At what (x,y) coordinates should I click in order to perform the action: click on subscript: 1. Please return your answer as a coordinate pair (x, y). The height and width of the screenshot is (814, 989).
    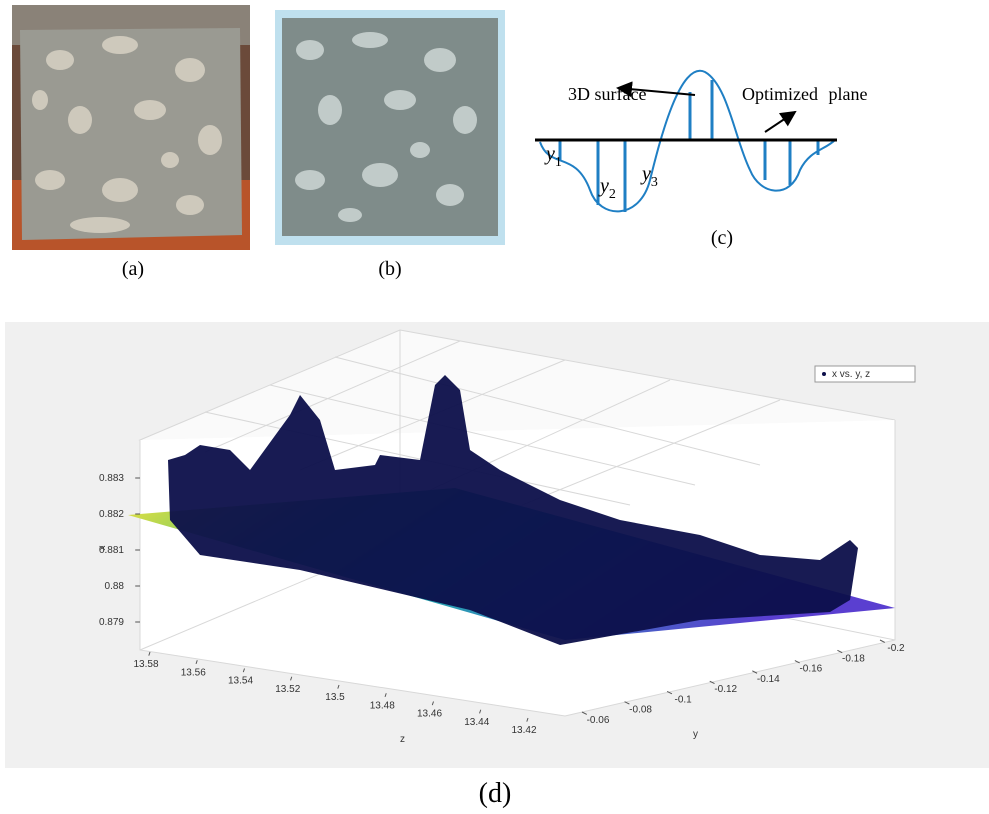
    Looking at the image, I should click on (558, 162).